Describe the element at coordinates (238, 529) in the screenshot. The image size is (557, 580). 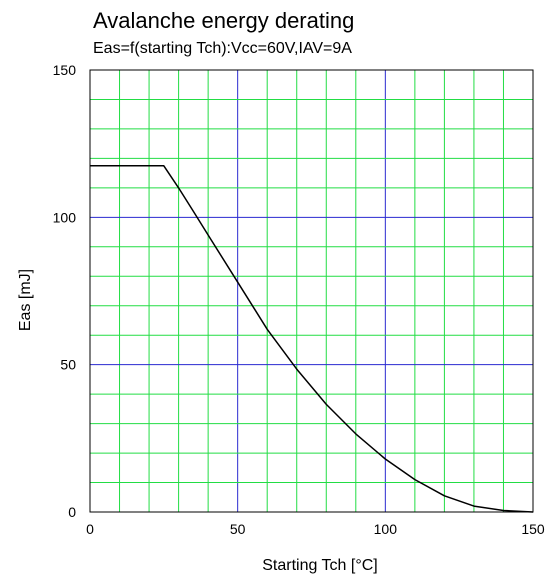
I see `x-tick-label: 50` at that location.